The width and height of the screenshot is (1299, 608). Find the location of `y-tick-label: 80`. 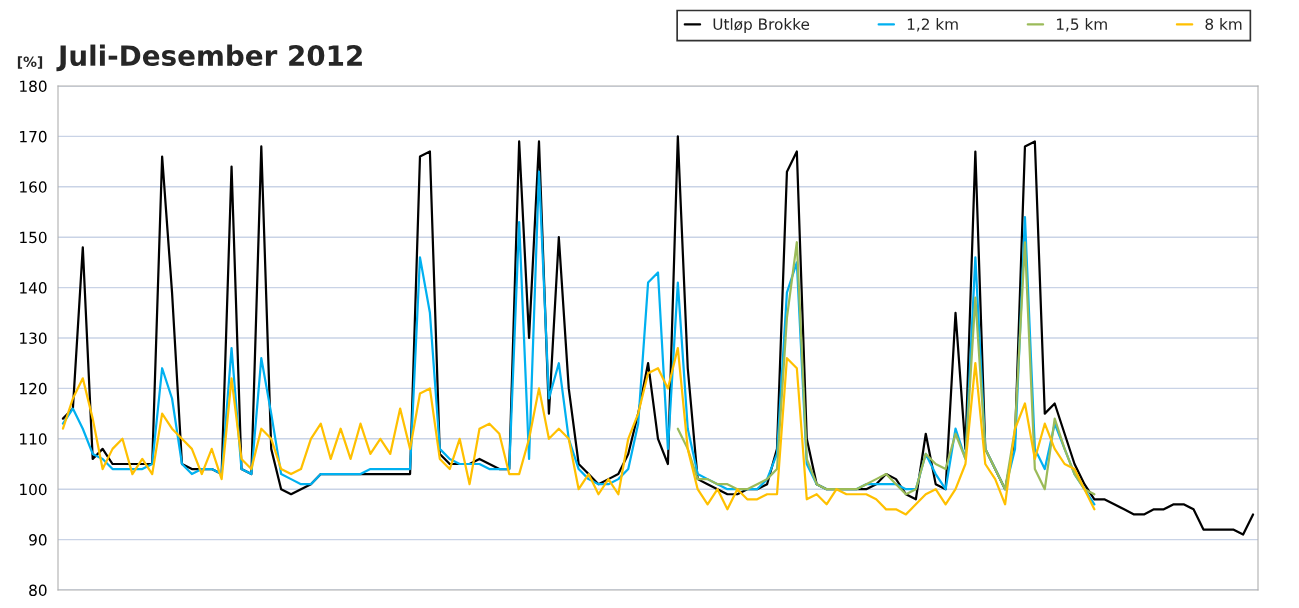

y-tick-label: 80 is located at coordinates (38, 590).